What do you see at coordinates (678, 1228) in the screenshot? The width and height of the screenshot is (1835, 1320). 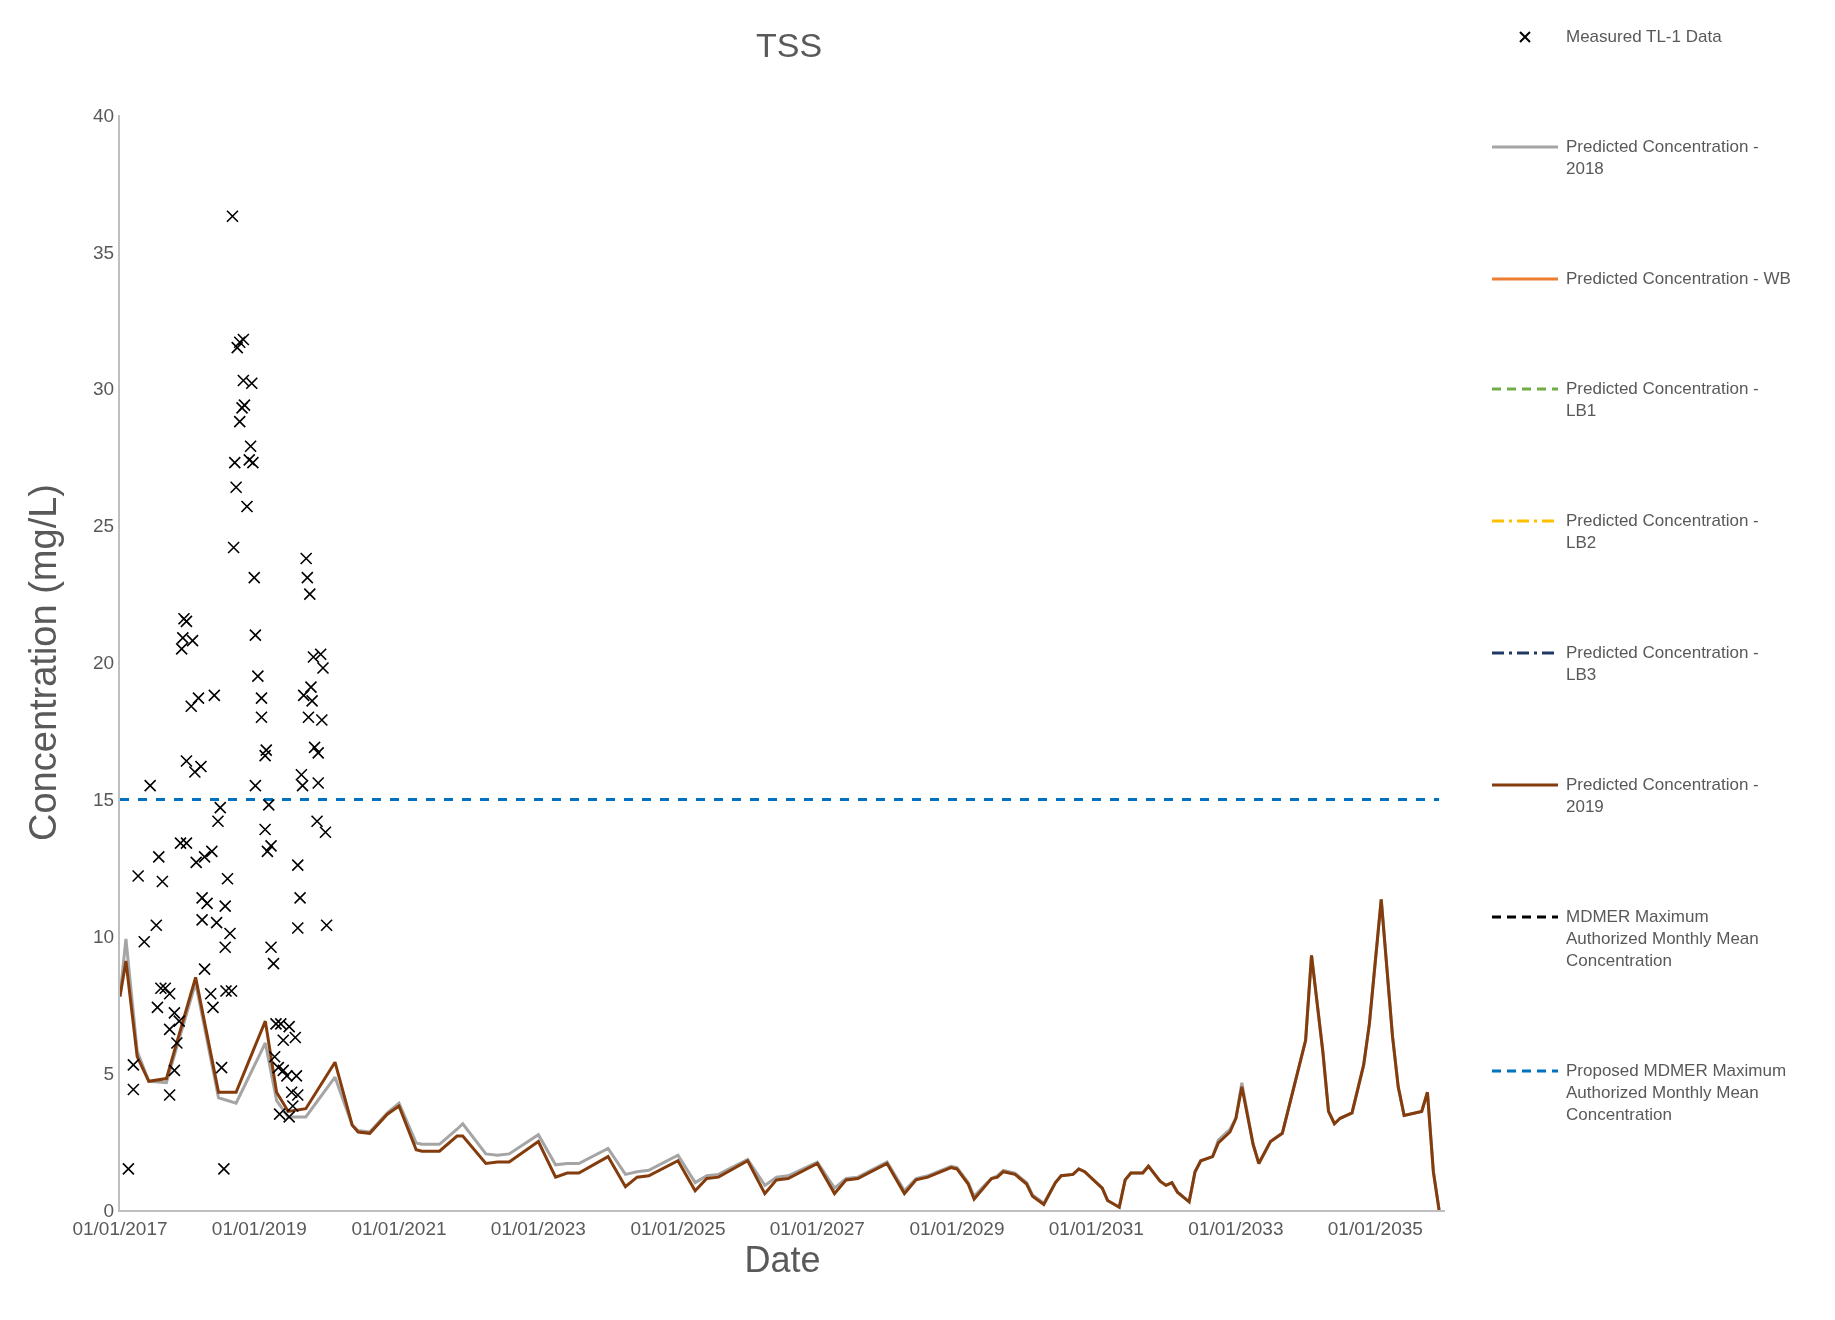 I see `x-tick-label: 01/01/2025` at bounding box center [678, 1228].